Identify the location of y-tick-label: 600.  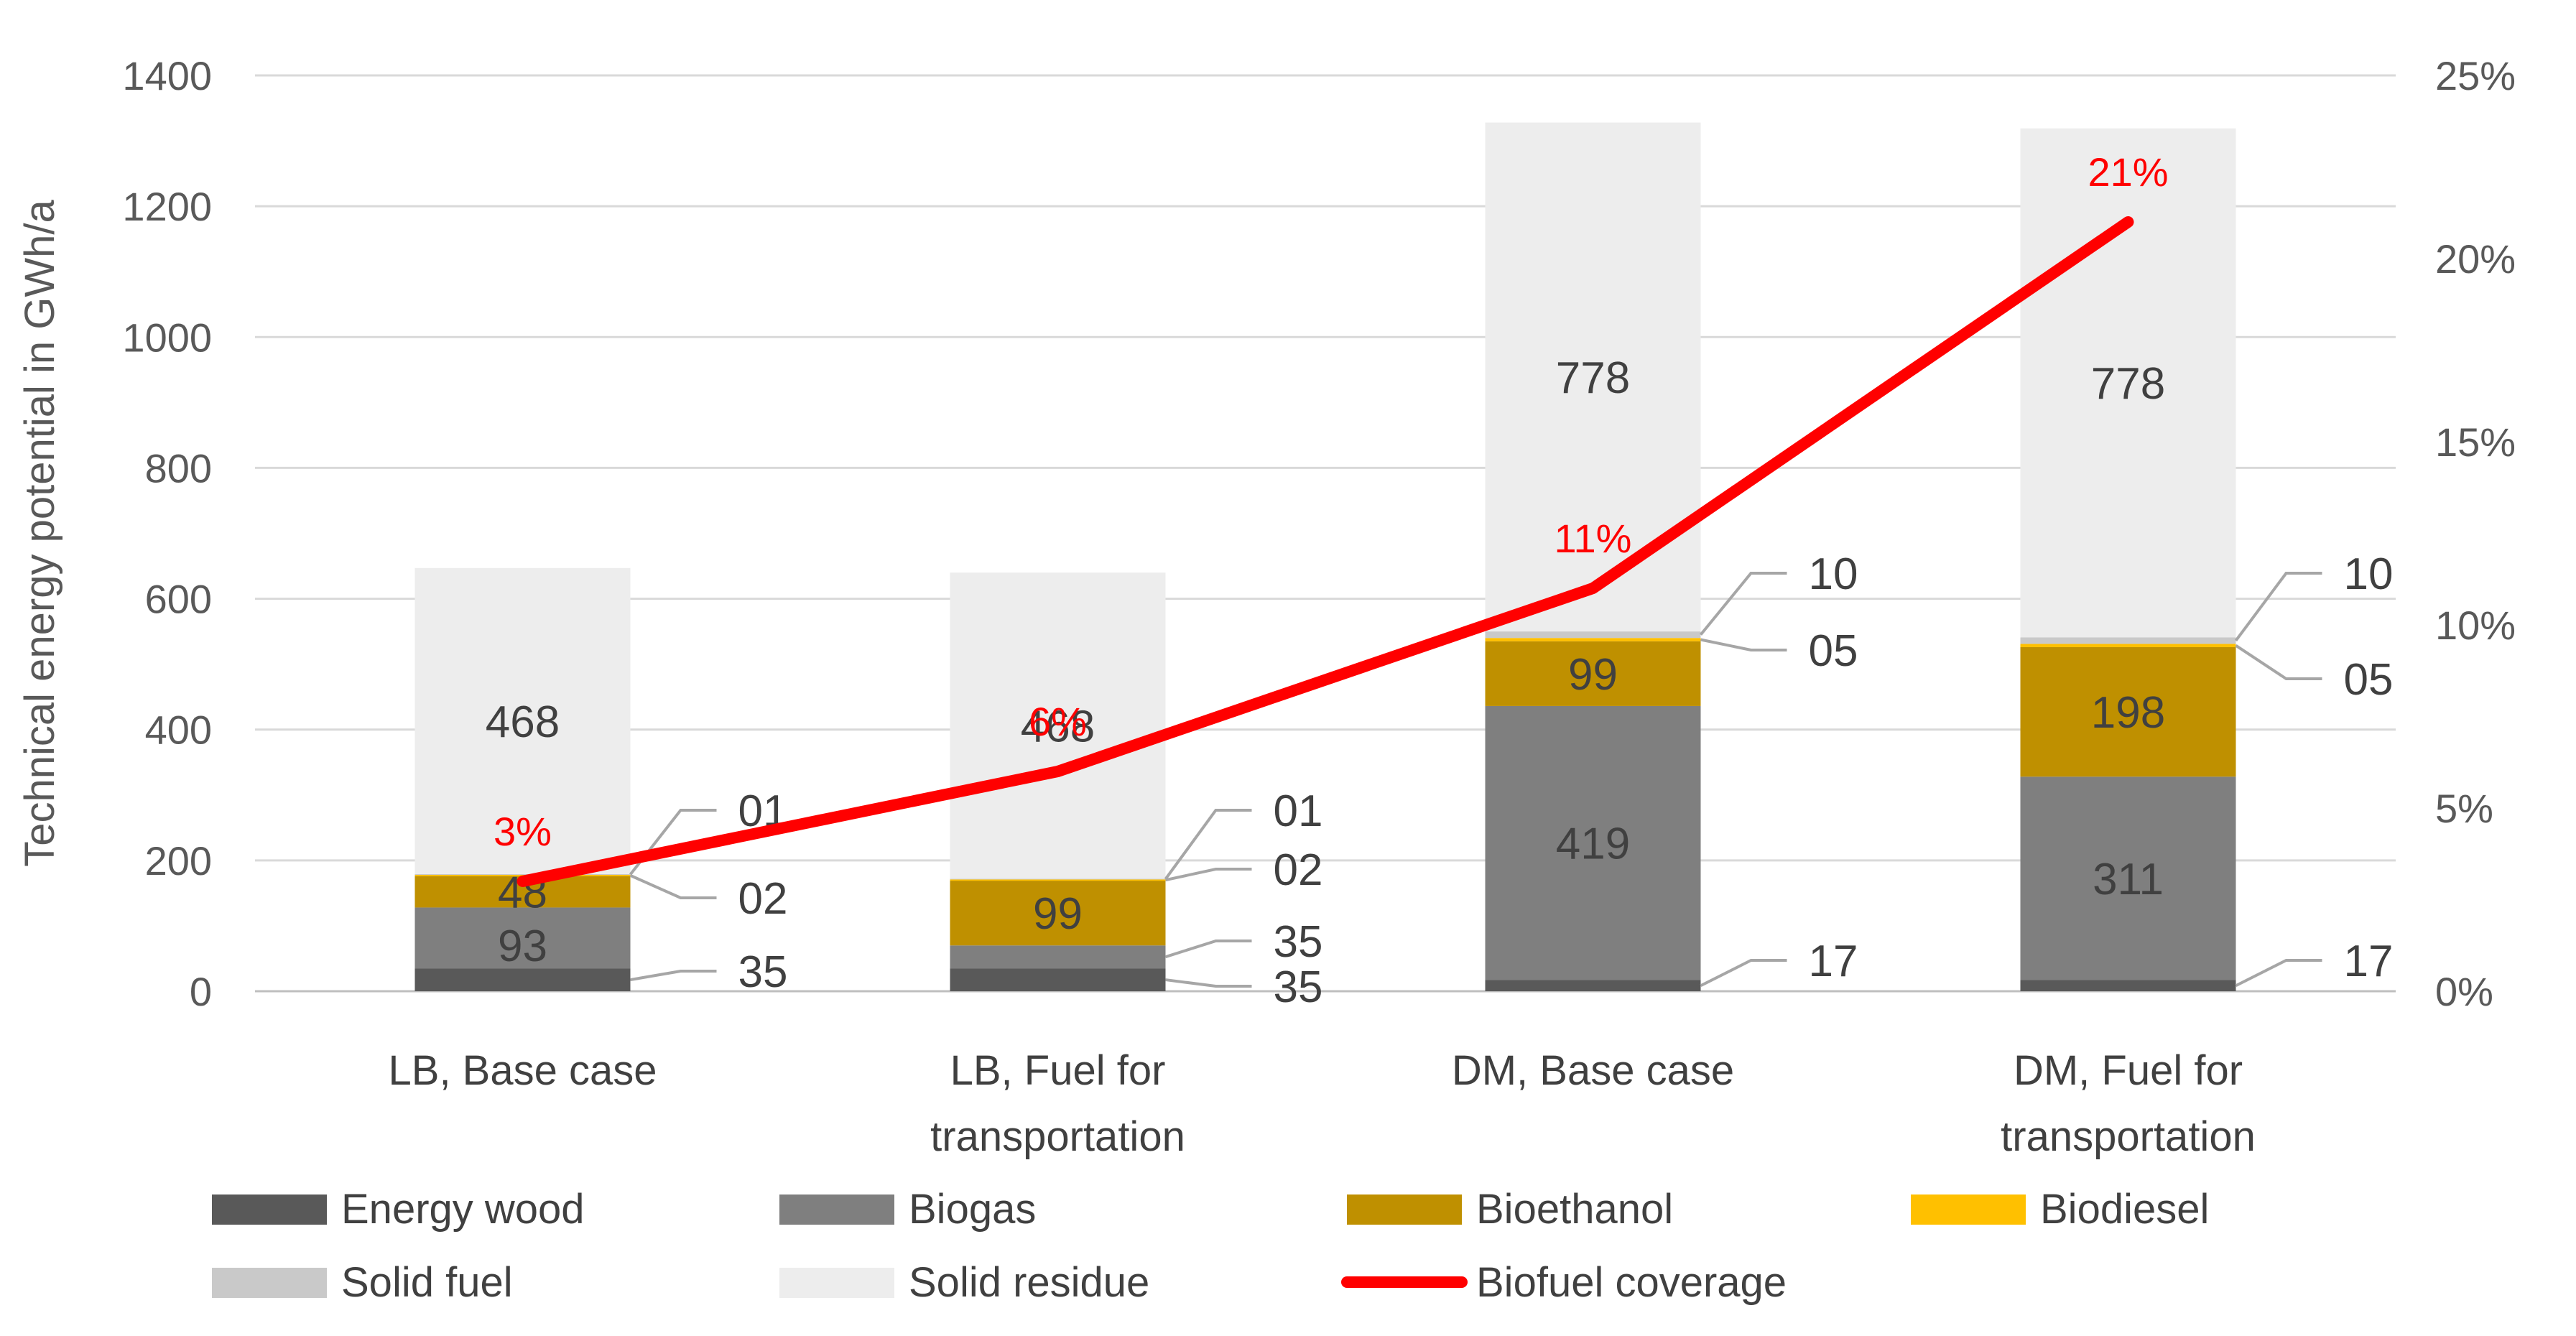
(178, 599).